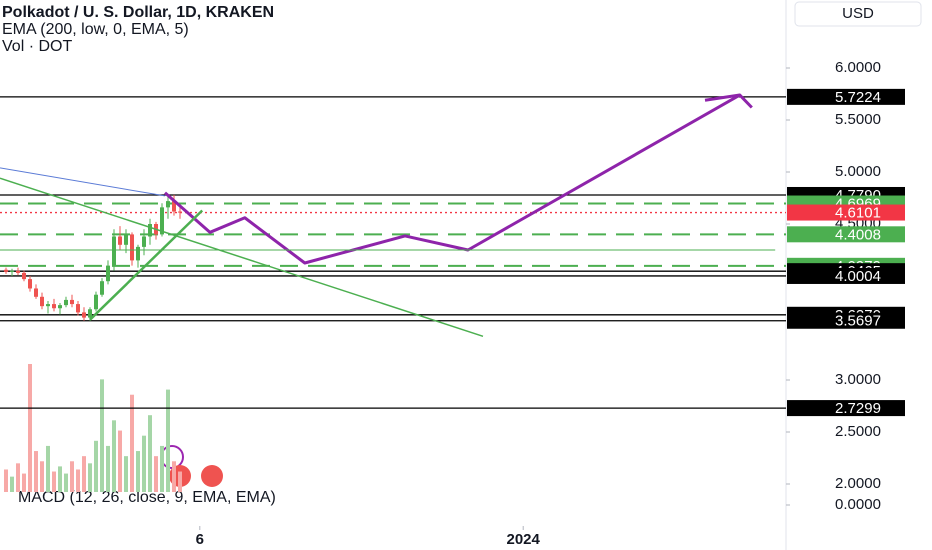  I want to click on level-label: 3.5697, so click(858, 321).